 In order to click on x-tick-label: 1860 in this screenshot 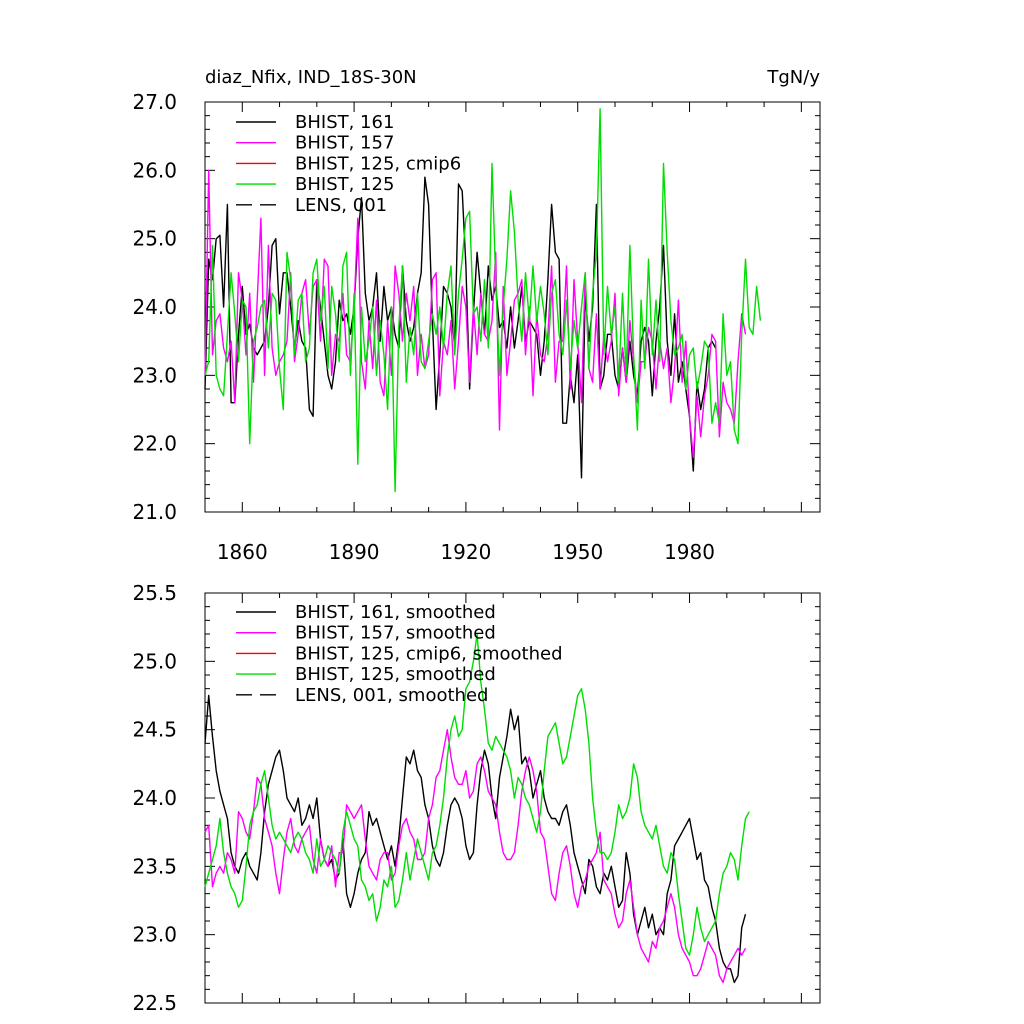, I will do `click(242, 552)`.